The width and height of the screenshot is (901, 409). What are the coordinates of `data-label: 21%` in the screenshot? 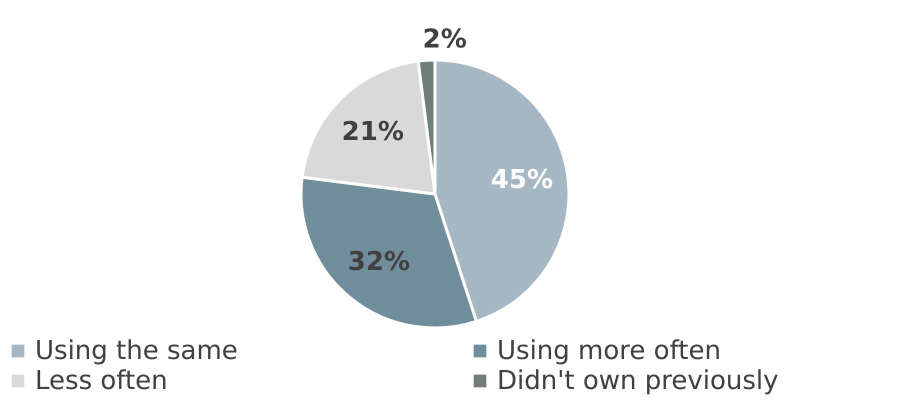 It's located at (373, 131).